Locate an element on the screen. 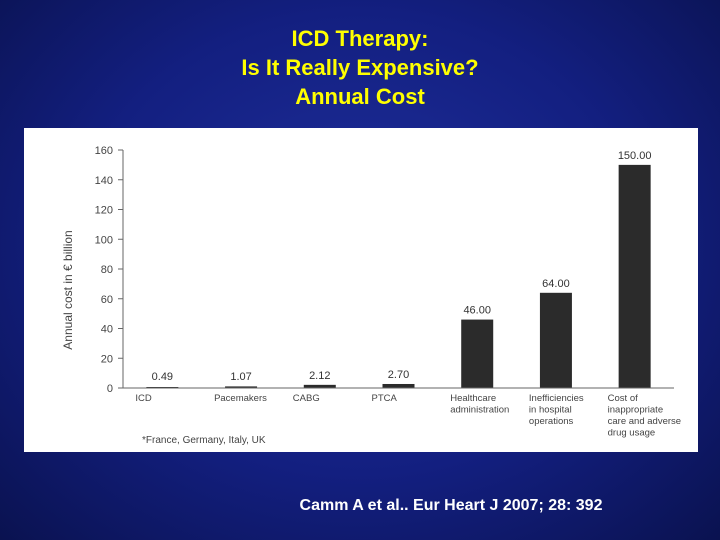  chart-footnote: *France, Germany, Italy, UK is located at coordinates (204, 440).